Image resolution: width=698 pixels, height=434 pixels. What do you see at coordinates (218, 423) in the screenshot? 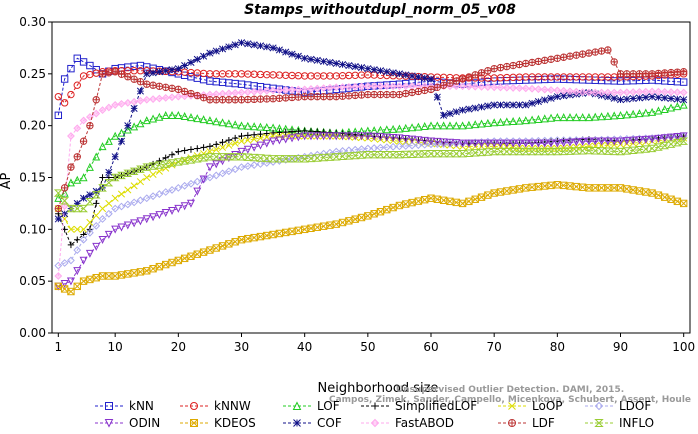
I see `legend-item-kdeos: KDEOS` at bounding box center [218, 423].